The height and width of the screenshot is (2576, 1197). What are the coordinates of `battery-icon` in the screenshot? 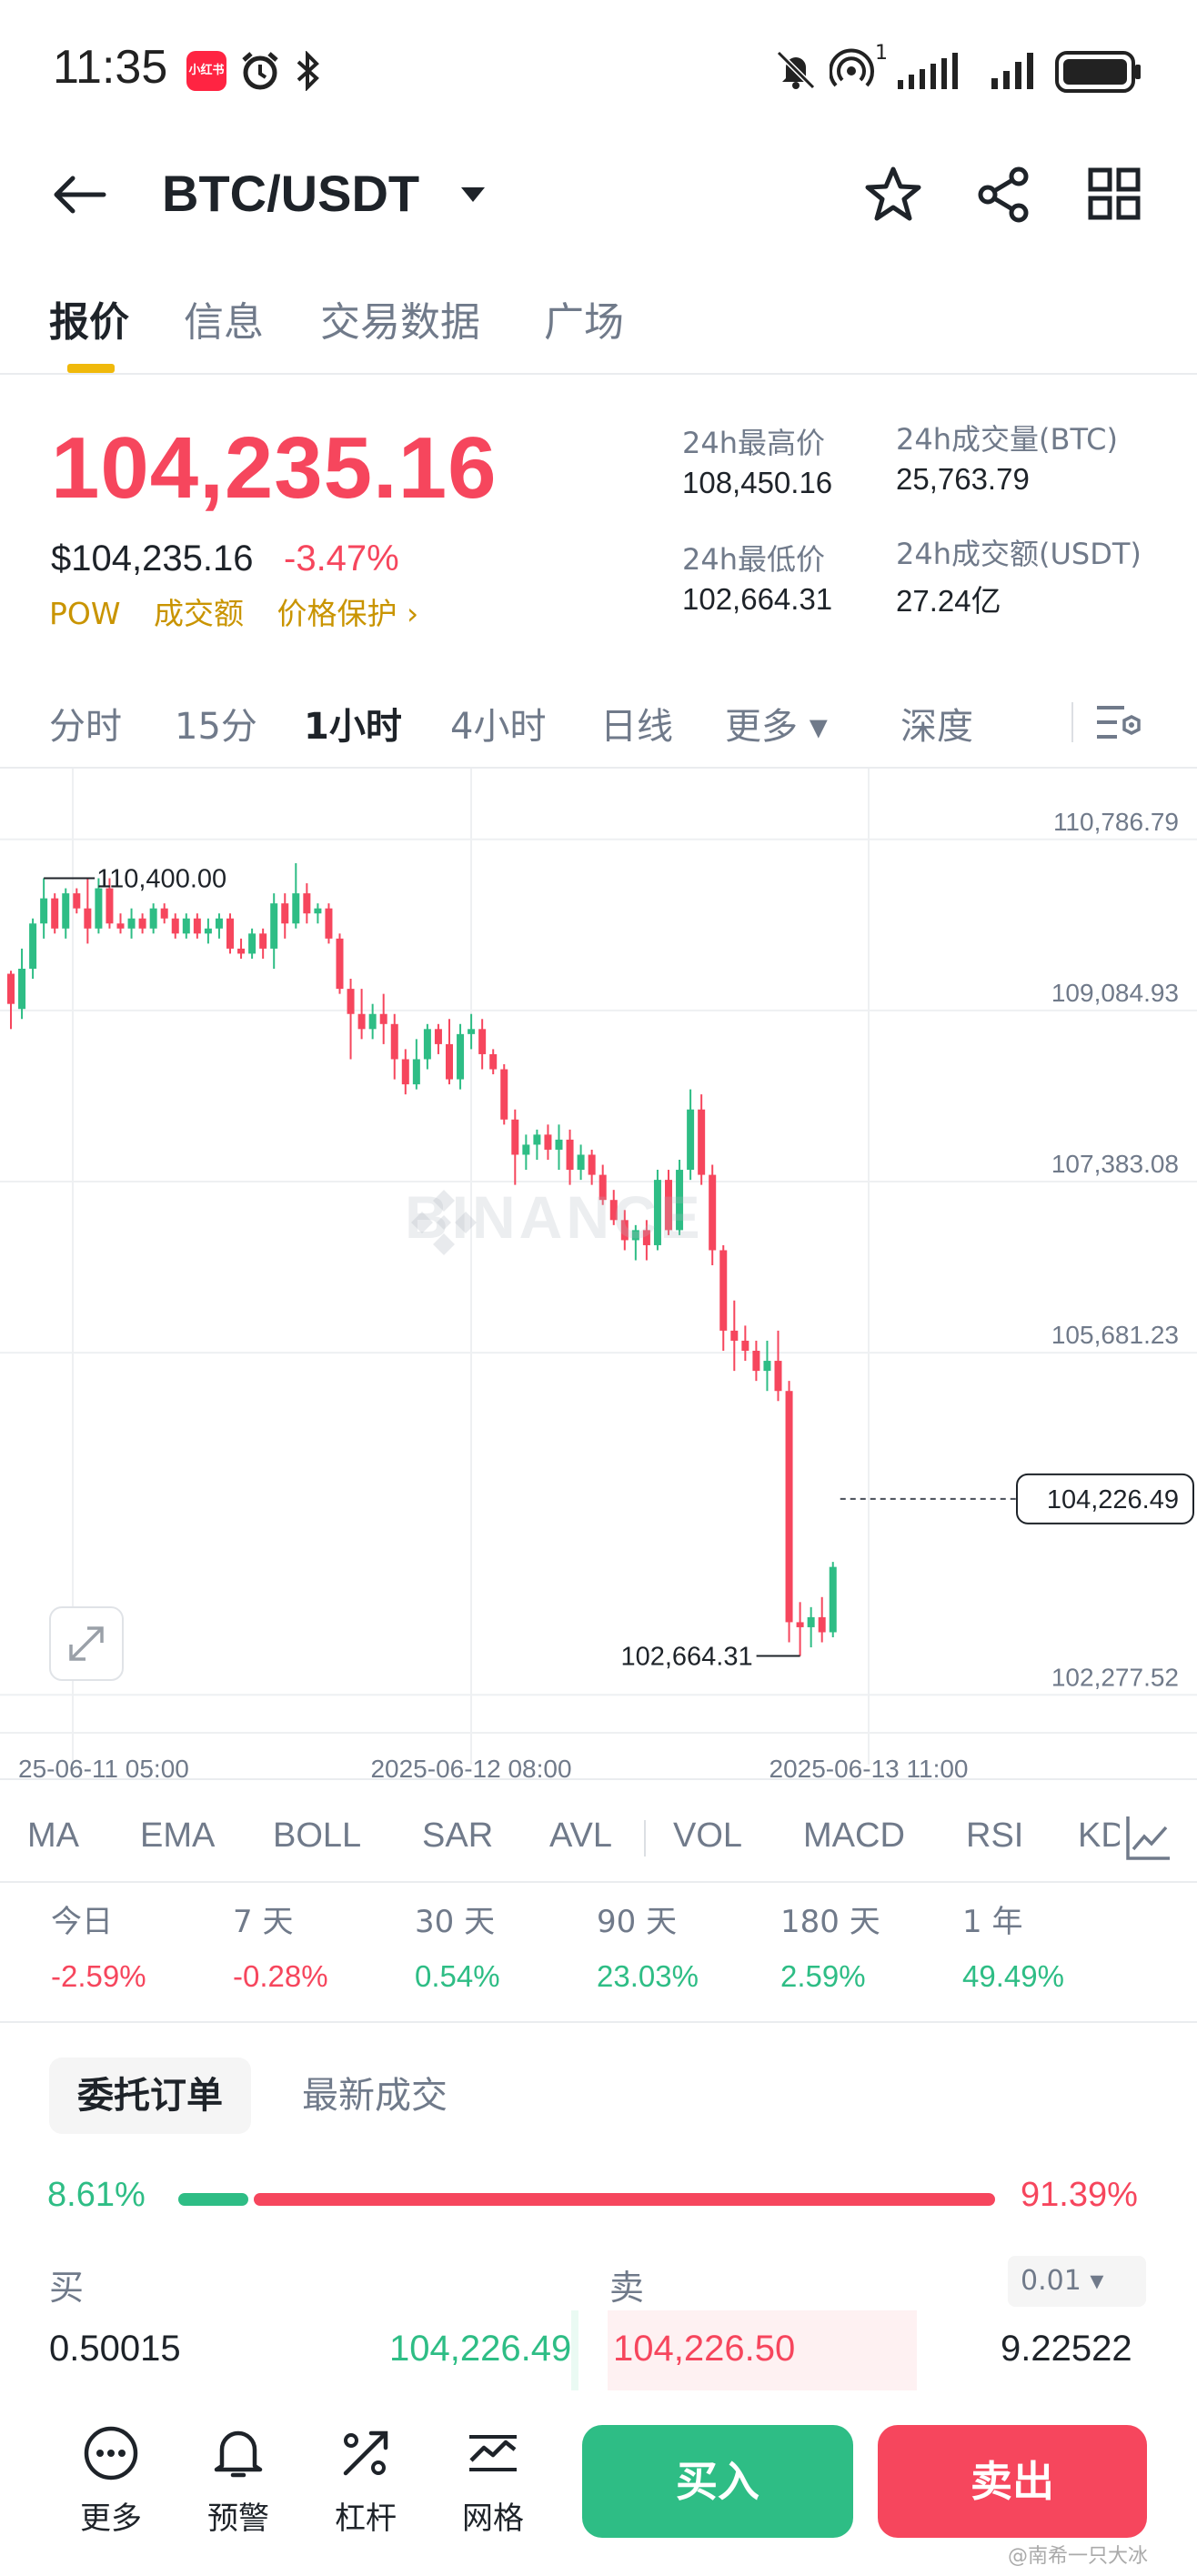 It's located at (1098, 72).